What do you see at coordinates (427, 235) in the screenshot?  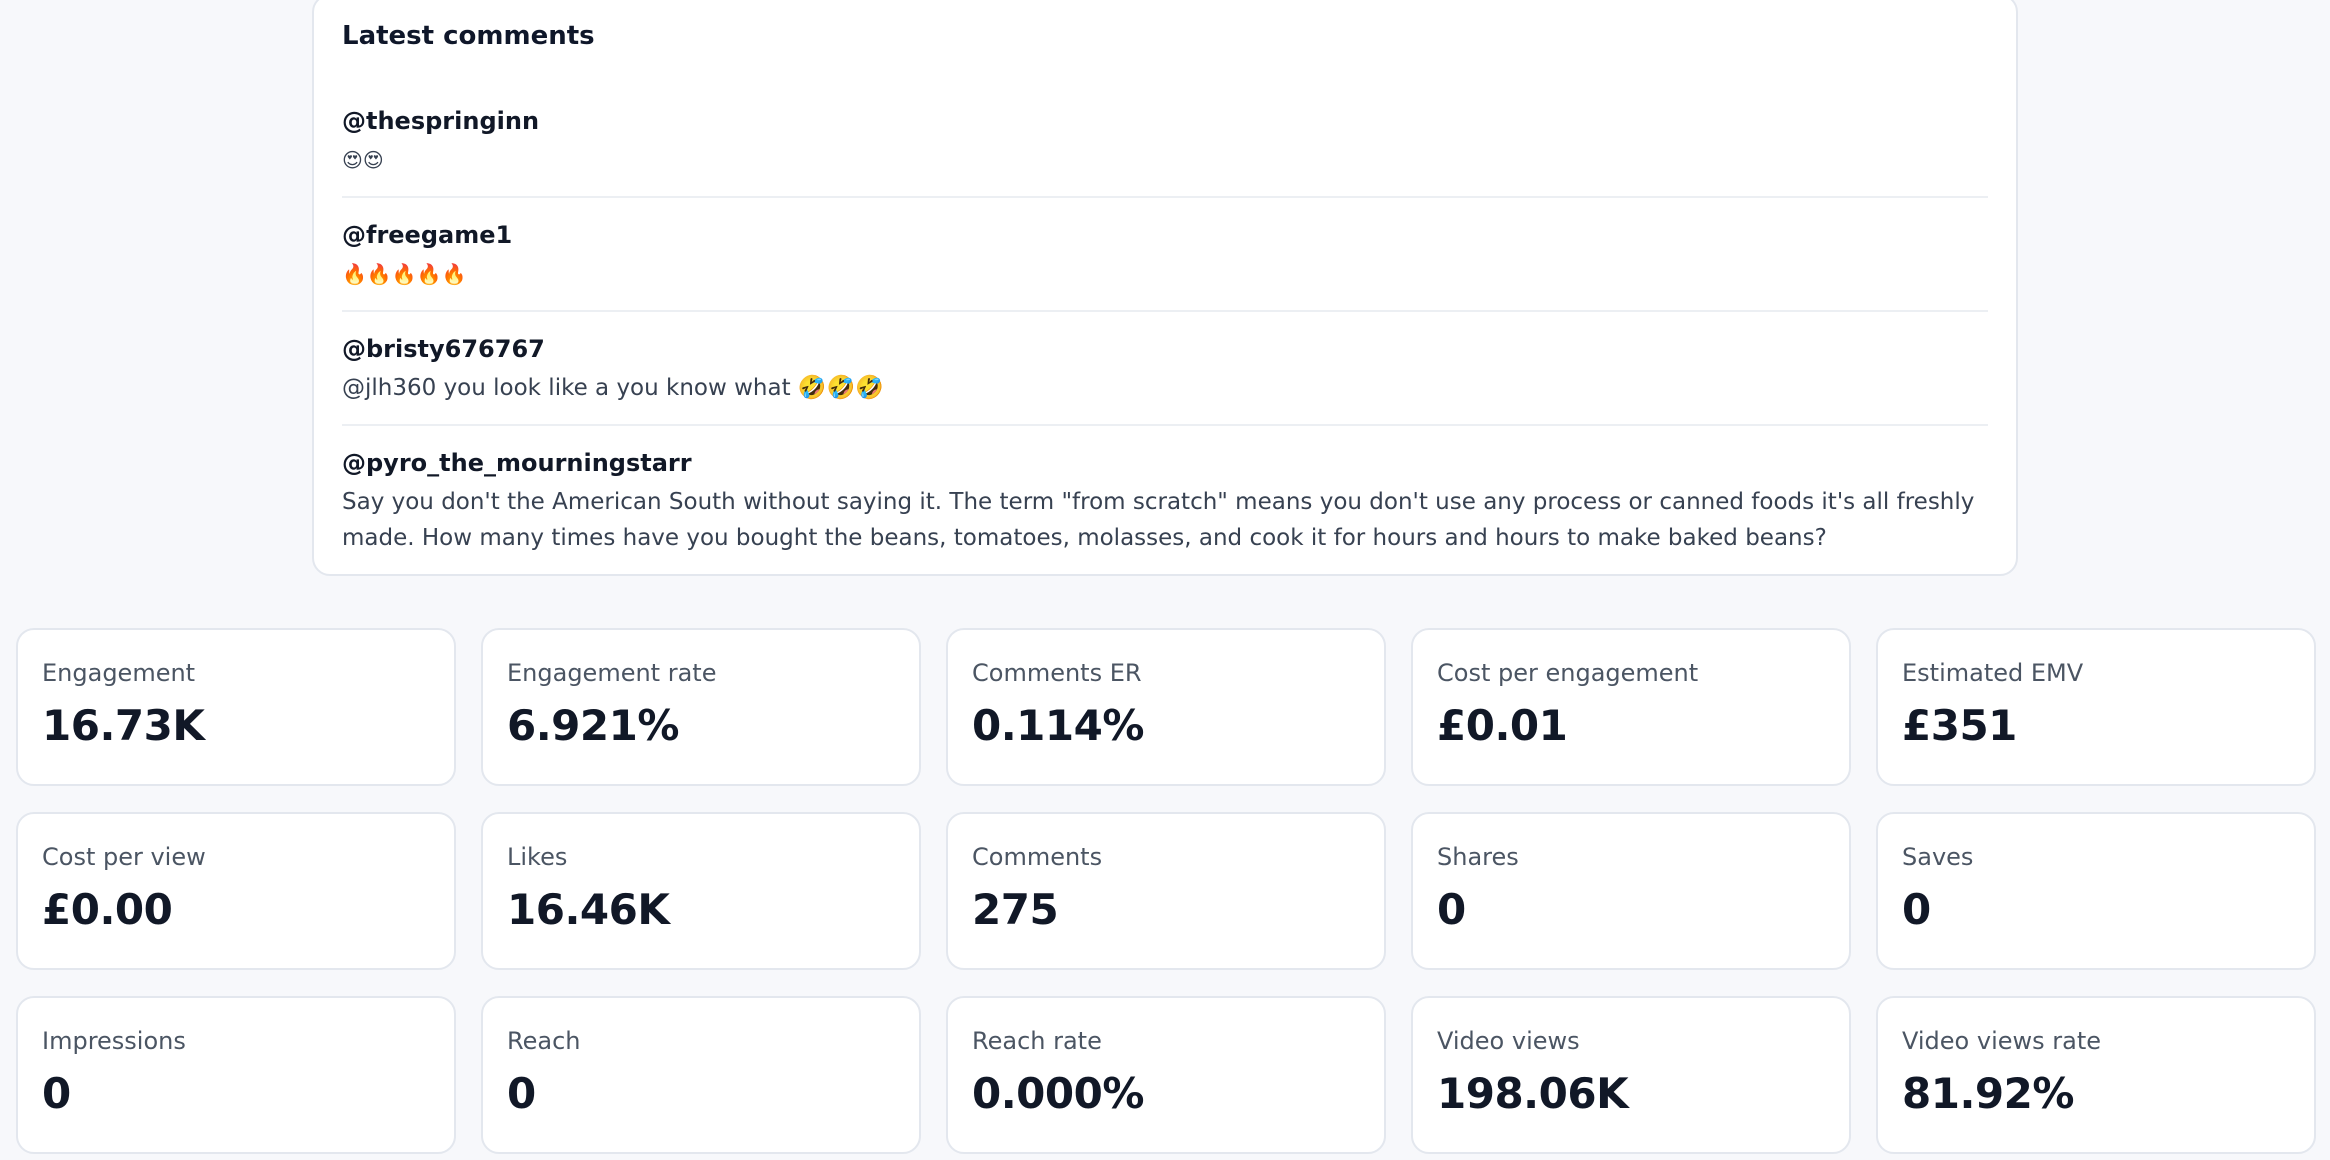 I see `comment-author: @freegame1` at bounding box center [427, 235].